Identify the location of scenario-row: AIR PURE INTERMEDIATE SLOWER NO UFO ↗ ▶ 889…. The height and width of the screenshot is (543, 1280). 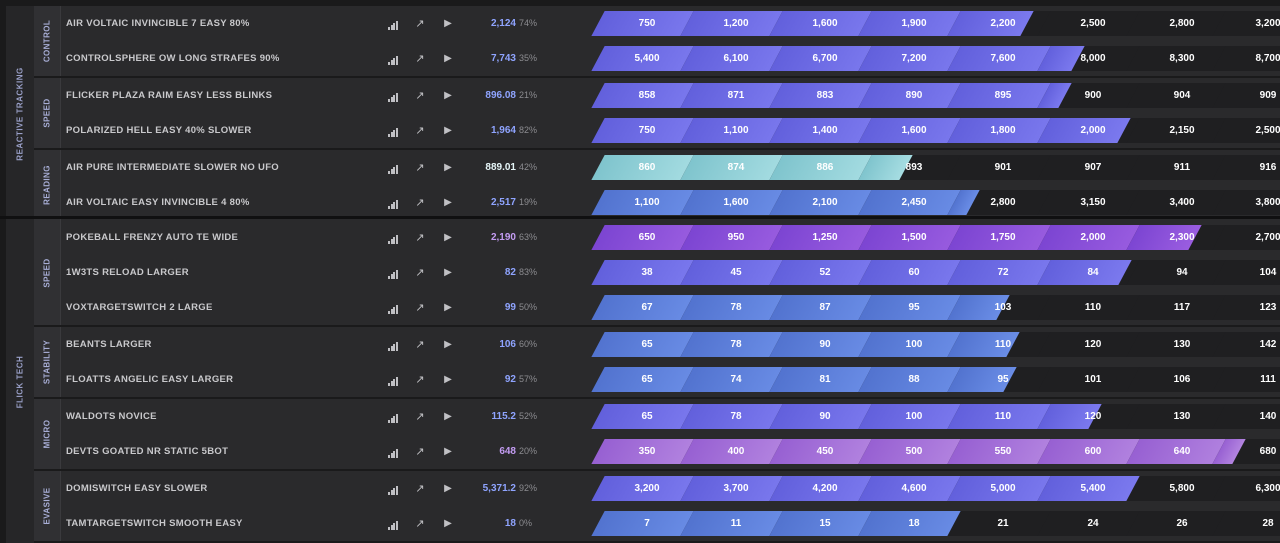
(670, 167).